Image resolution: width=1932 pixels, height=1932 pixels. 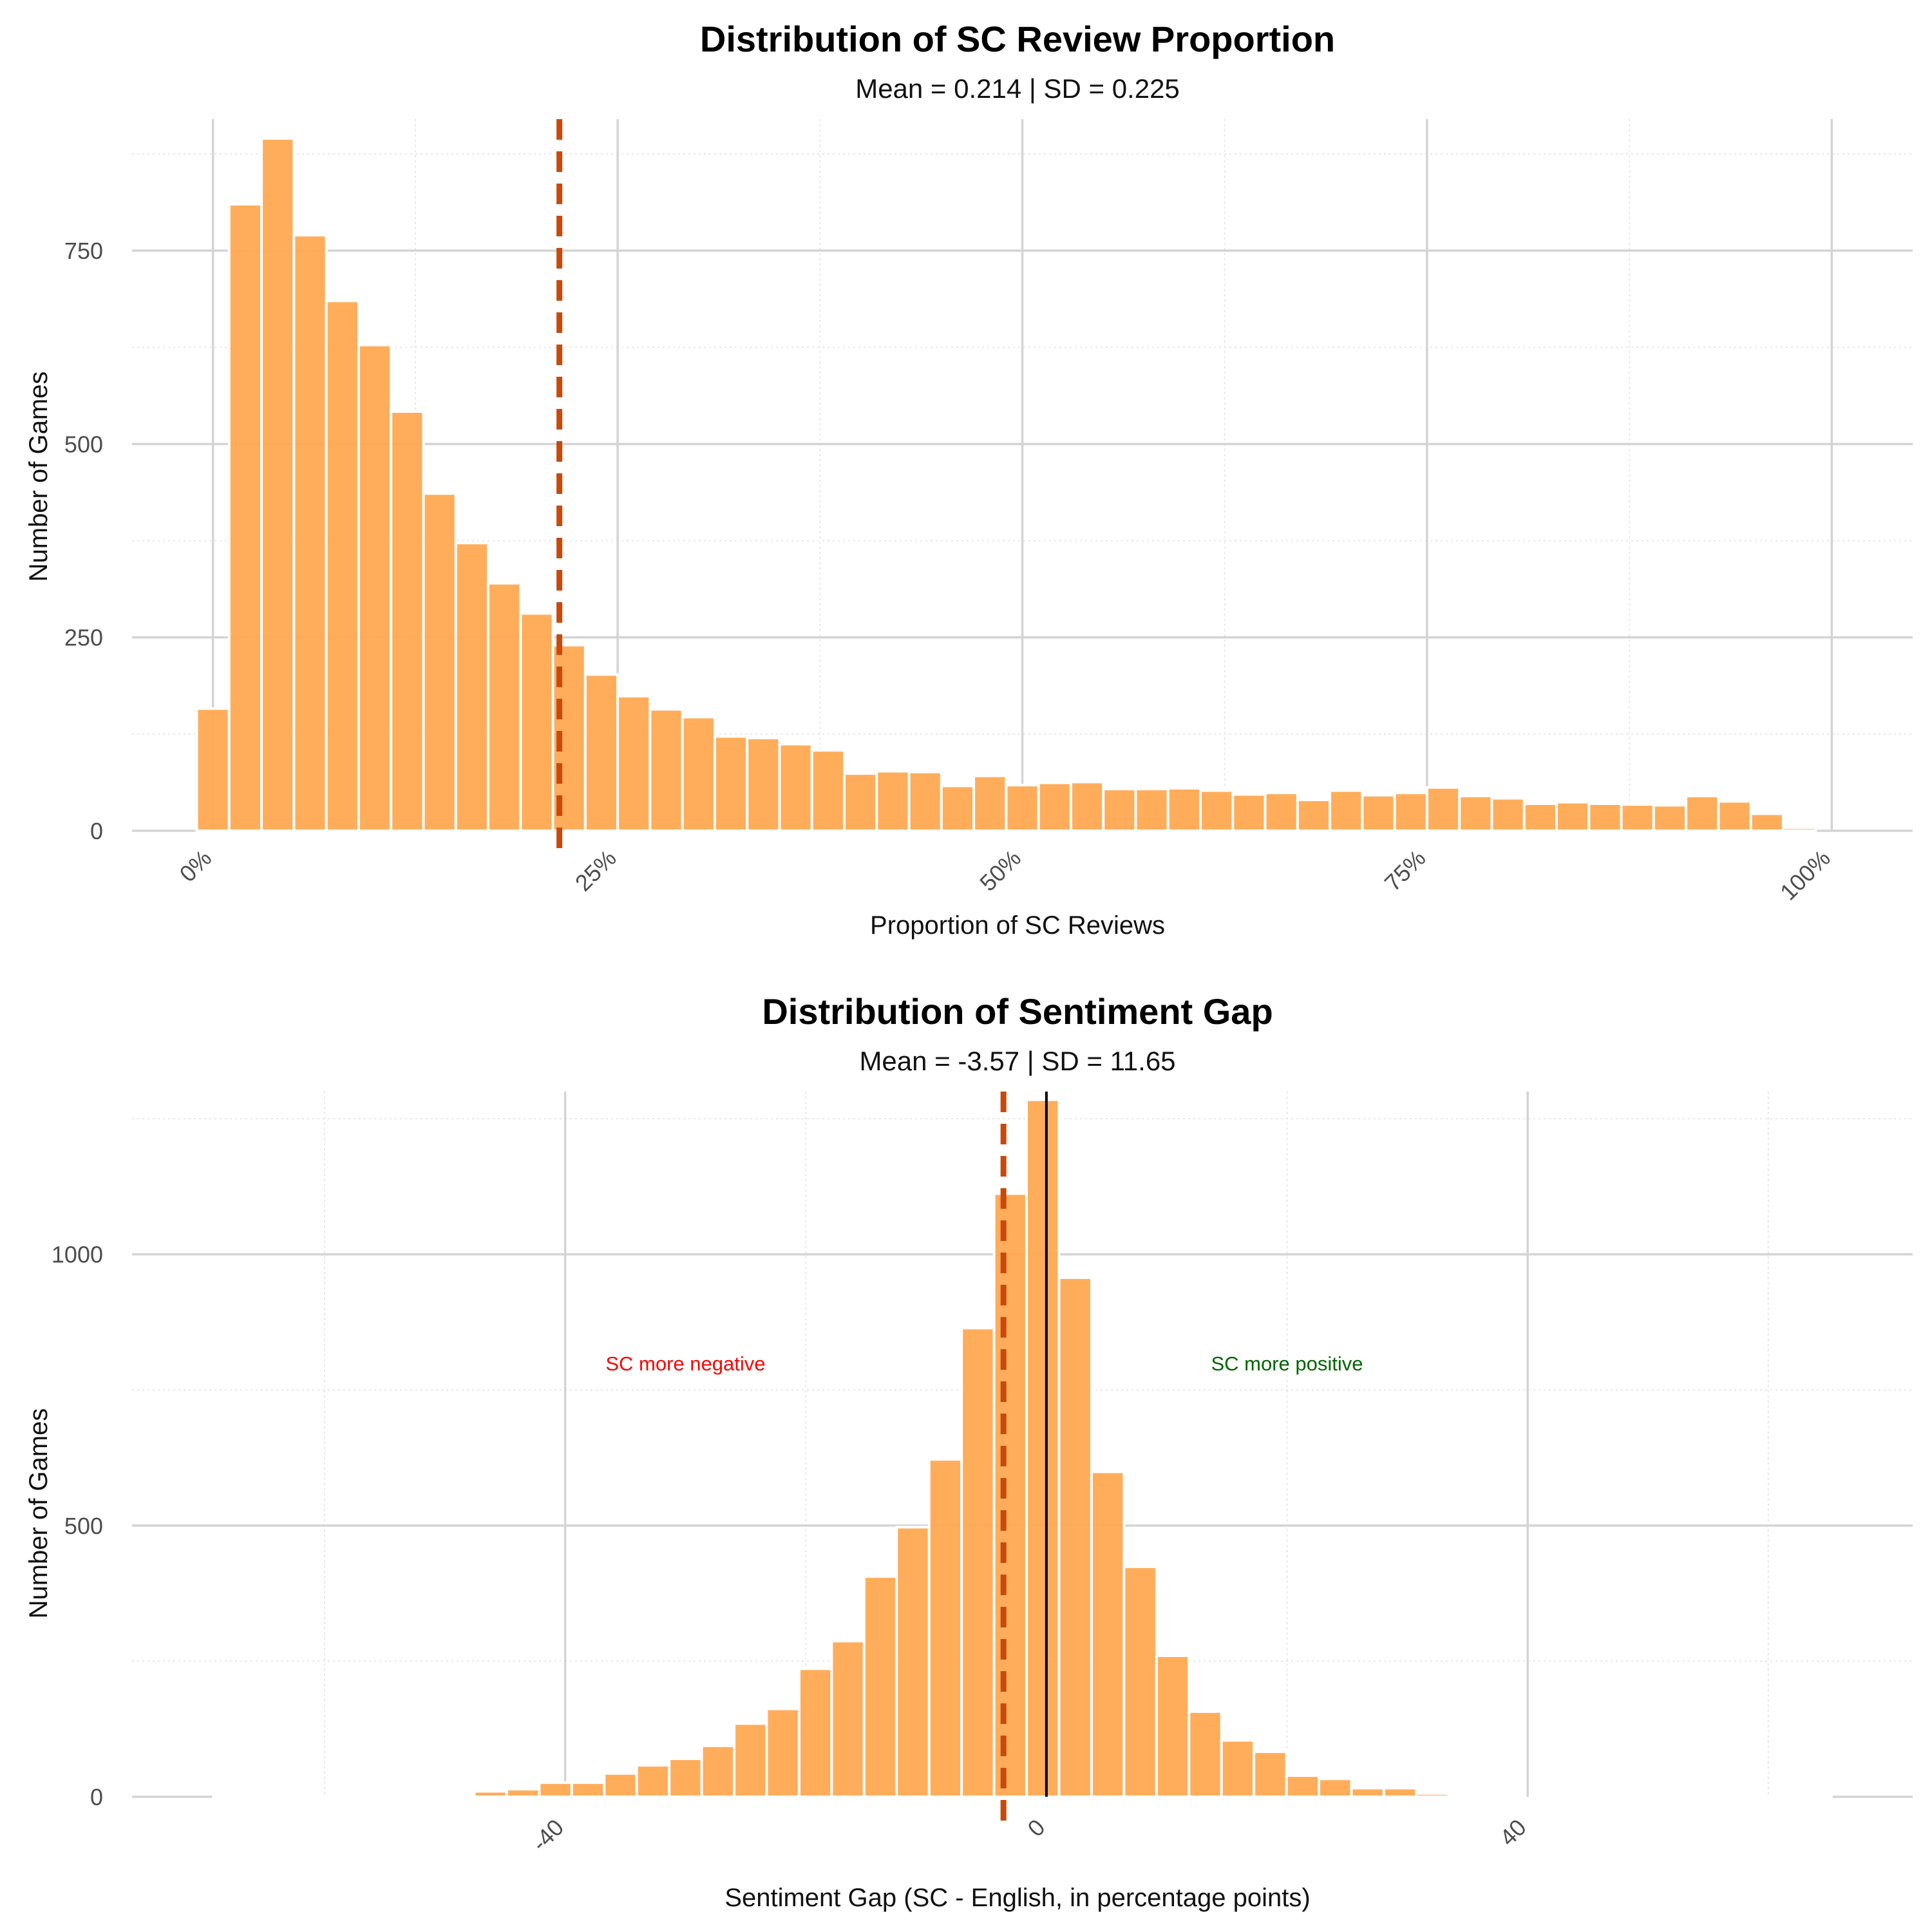 I want to click on y-tick-label: 750, so click(x=83, y=251).